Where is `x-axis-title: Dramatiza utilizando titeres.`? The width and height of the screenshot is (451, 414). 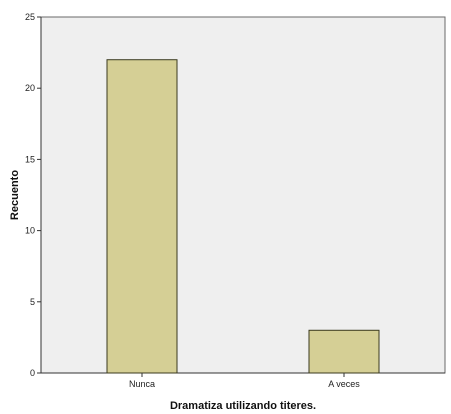 x-axis-title: Dramatiza utilizando titeres. is located at coordinates (243, 406).